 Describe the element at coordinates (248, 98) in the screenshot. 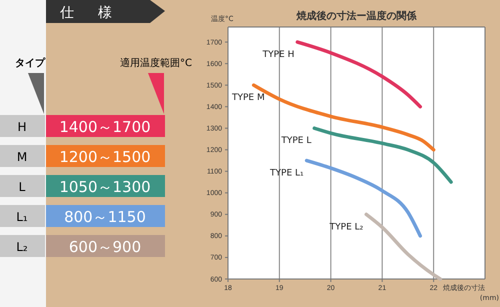

I see `series-label: TYPE M` at that location.